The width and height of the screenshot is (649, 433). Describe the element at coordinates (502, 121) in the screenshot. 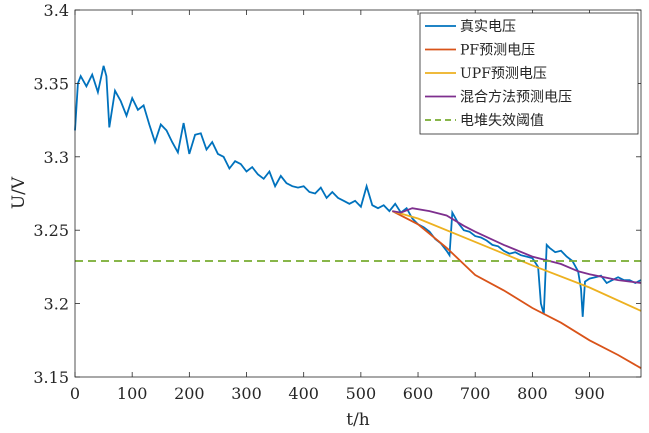

I see `legend-label: 电堆失效阈值` at that location.